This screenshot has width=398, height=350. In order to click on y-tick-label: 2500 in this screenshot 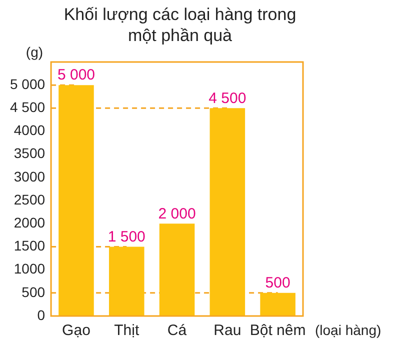, I will do `click(30, 199)`.